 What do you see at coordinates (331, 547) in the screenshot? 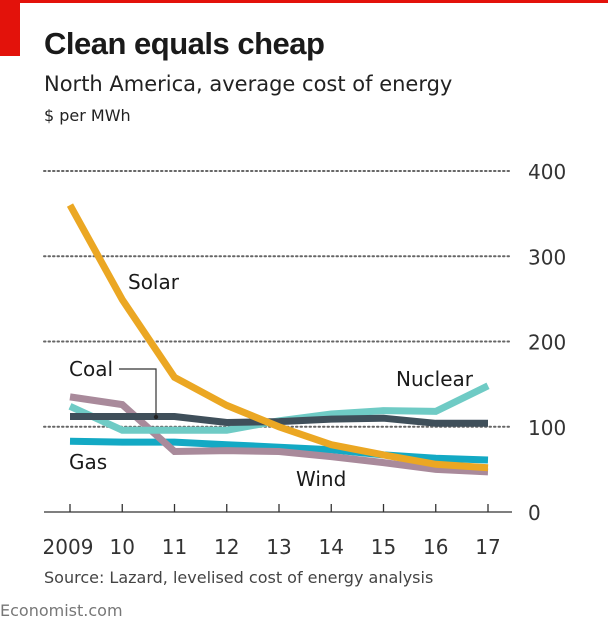
I see `x-tick-label-2014: 14` at bounding box center [331, 547].